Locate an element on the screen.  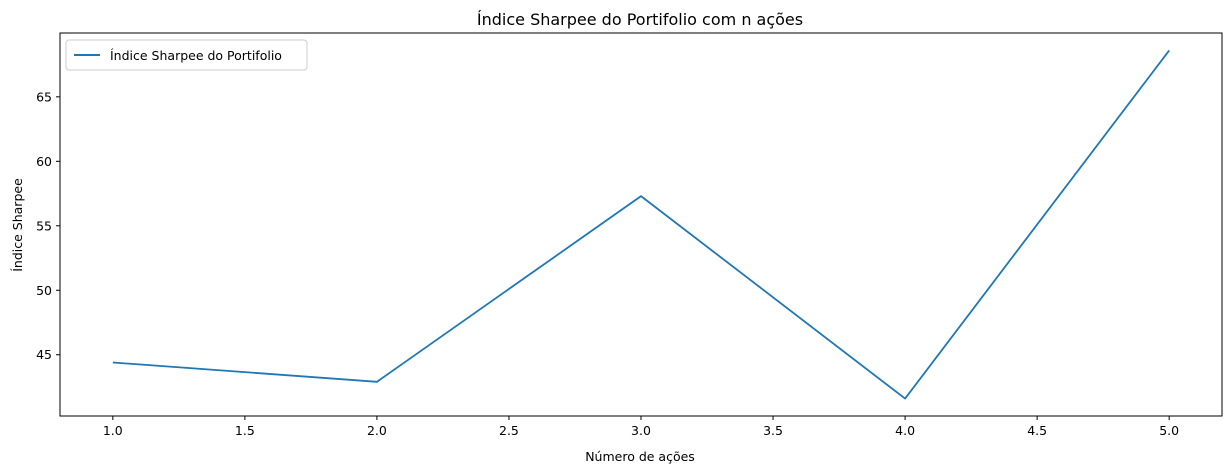
legend: Índice Sharpee do Portifolio is located at coordinates (186, 55).